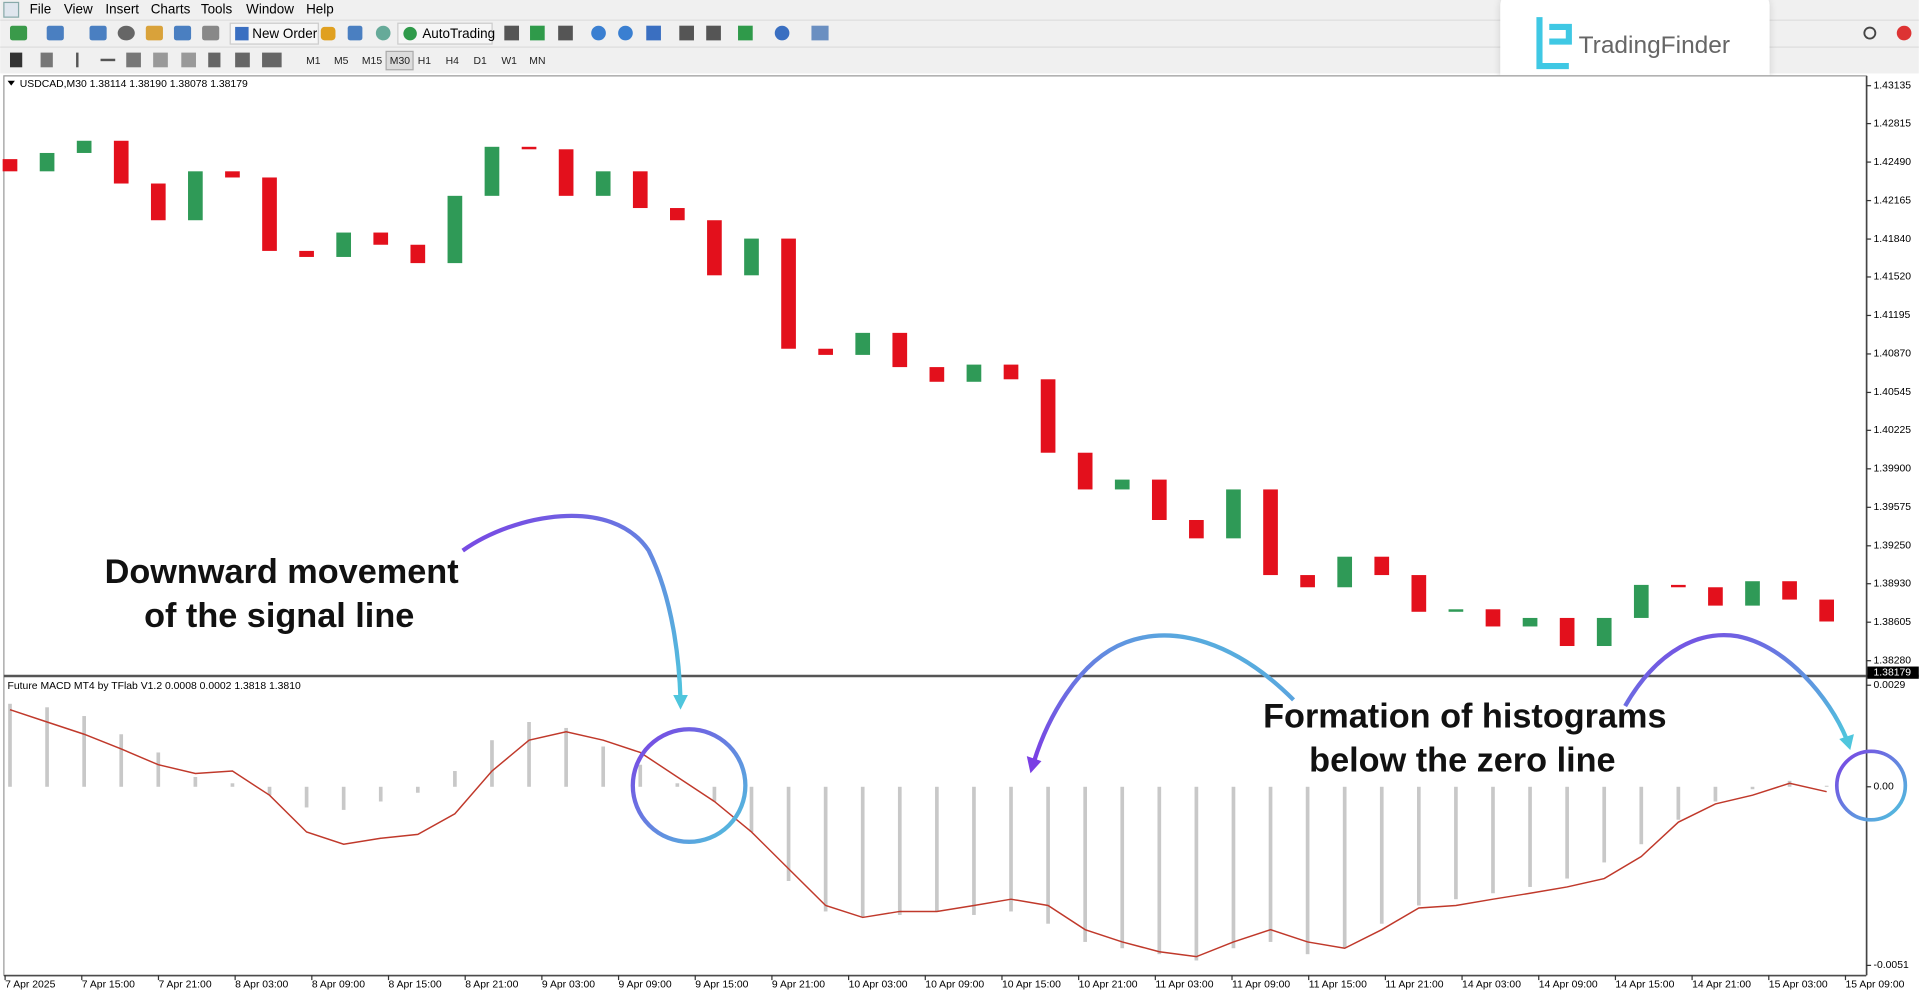 Image resolution: width=1919 pixels, height=996 pixels. I want to click on timeframe-button: M30, so click(400, 61).